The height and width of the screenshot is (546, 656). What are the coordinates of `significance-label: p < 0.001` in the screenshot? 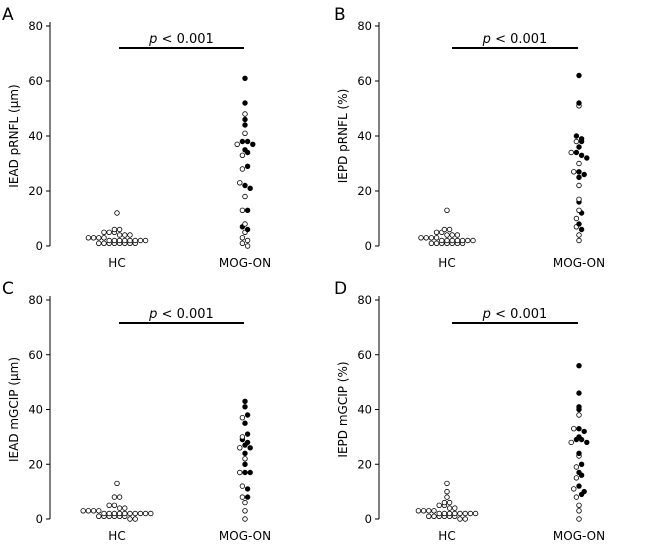 It's located at (515, 314).